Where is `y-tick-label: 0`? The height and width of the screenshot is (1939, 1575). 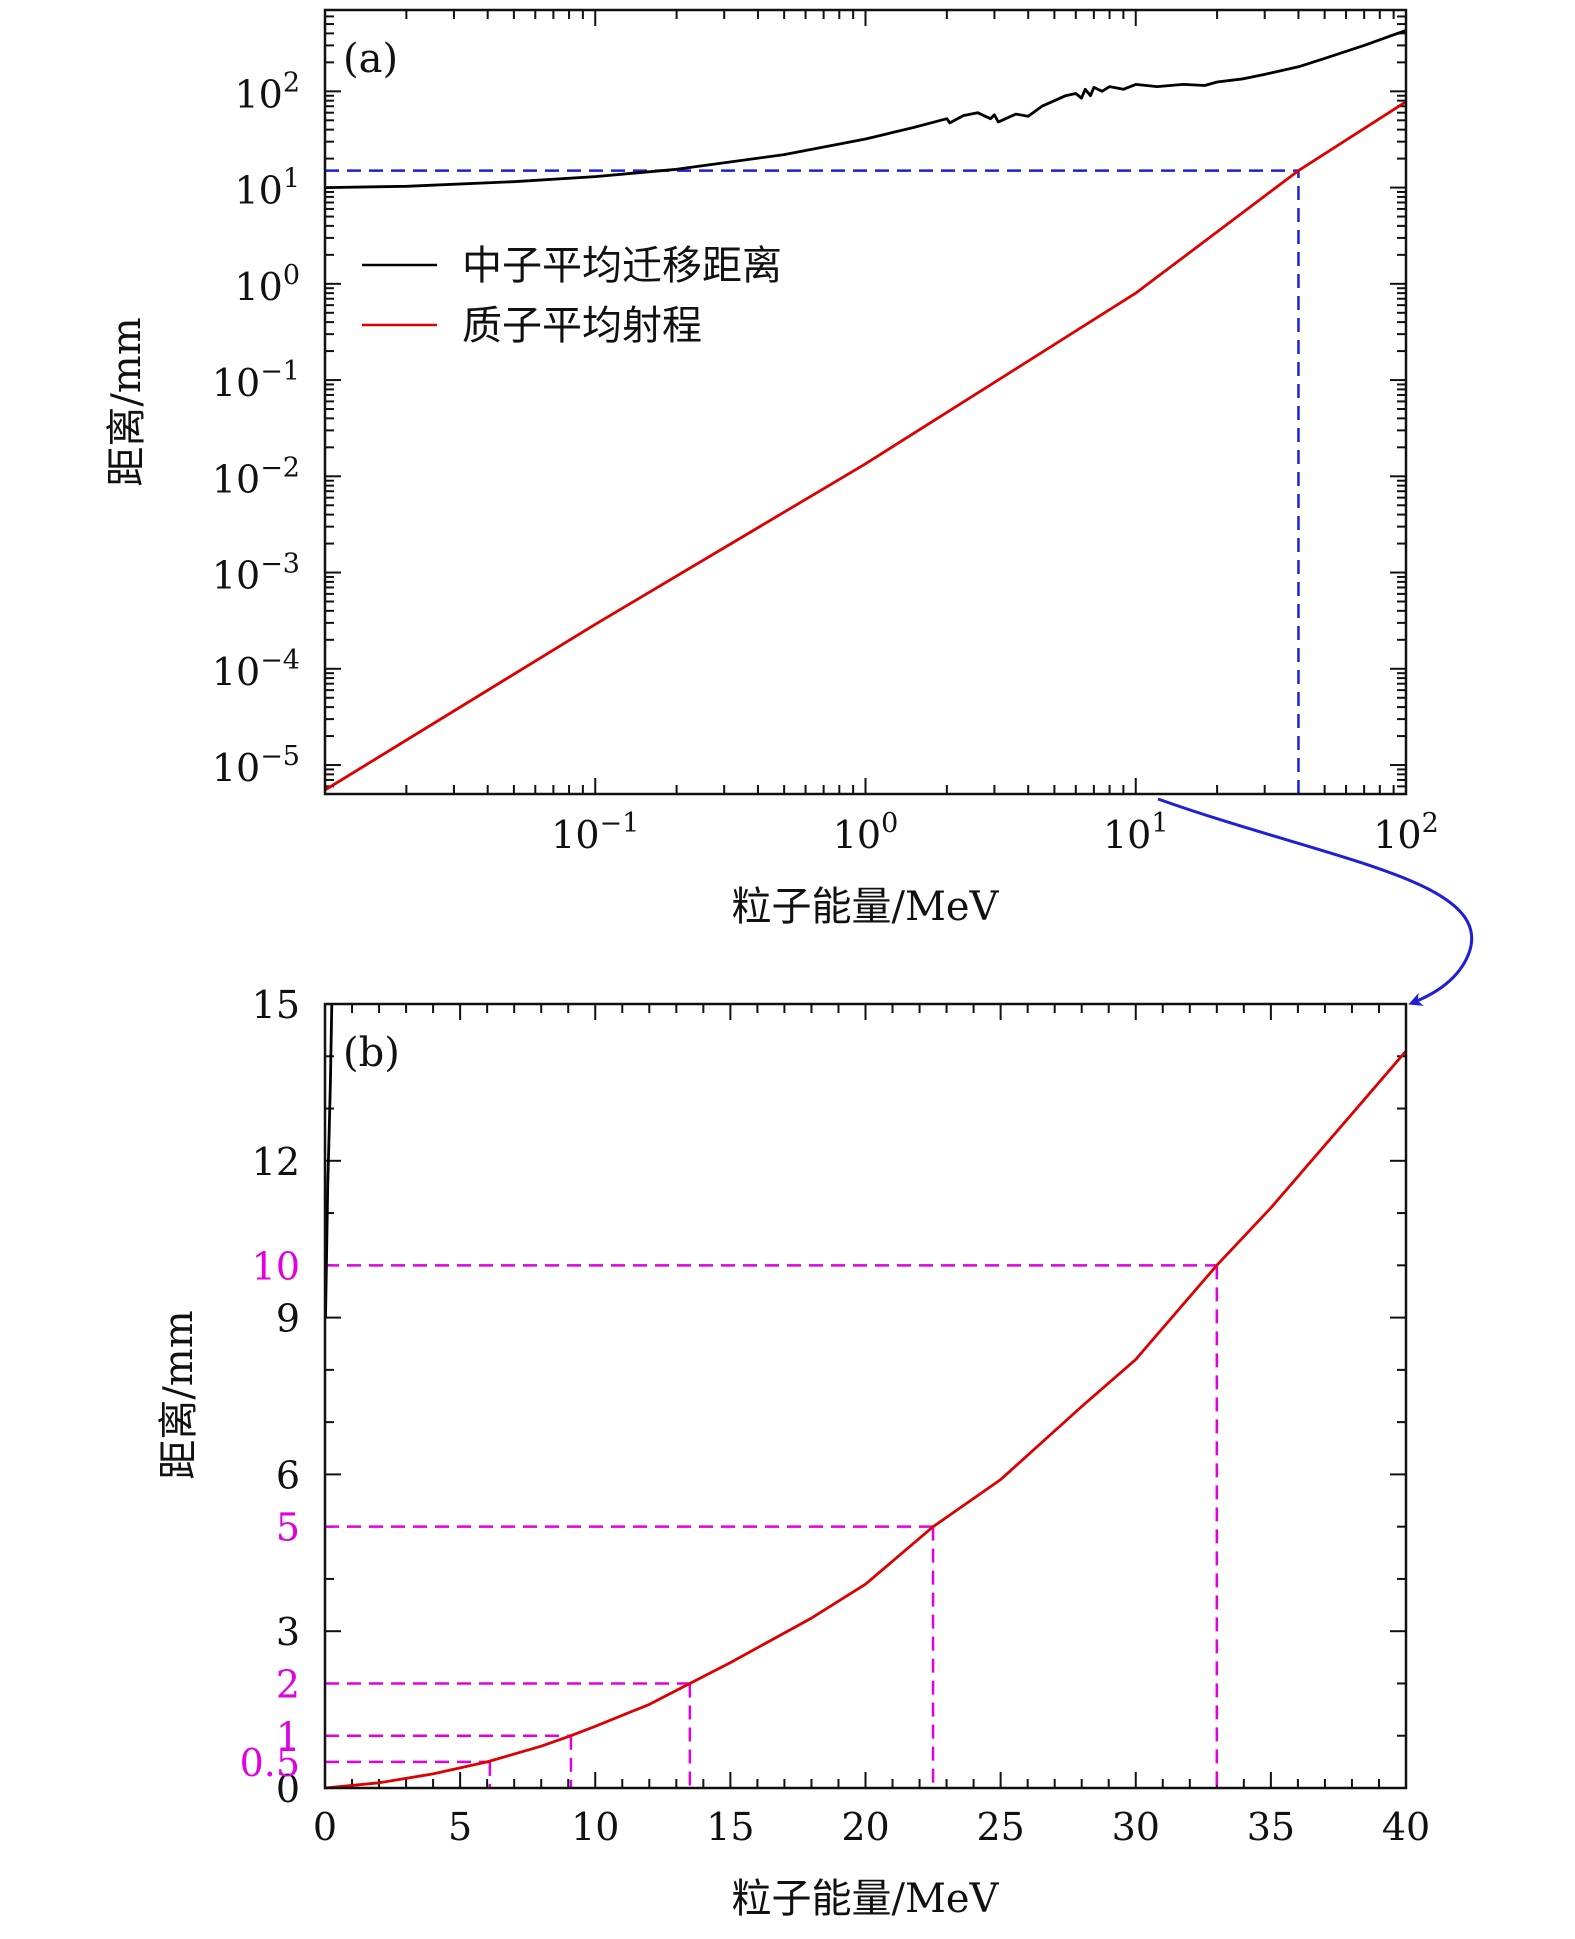
y-tick-label: 0 is located at coordinates (288, 1789).